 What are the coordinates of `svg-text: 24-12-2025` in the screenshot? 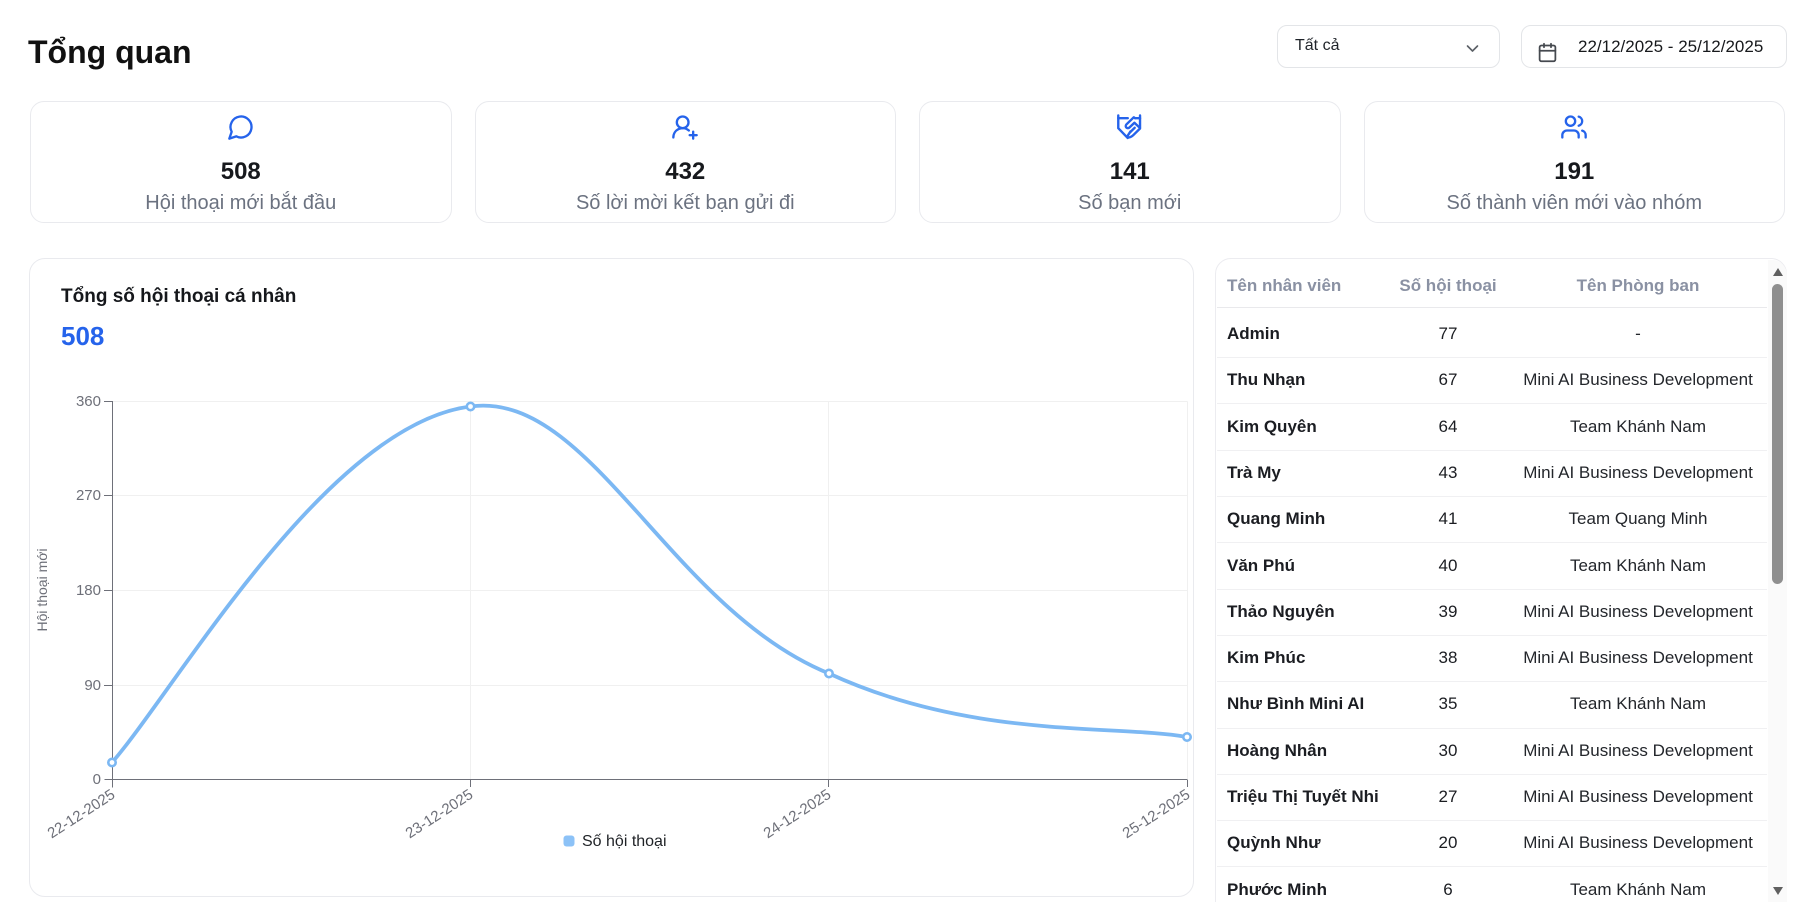 It's located at (798, 814).